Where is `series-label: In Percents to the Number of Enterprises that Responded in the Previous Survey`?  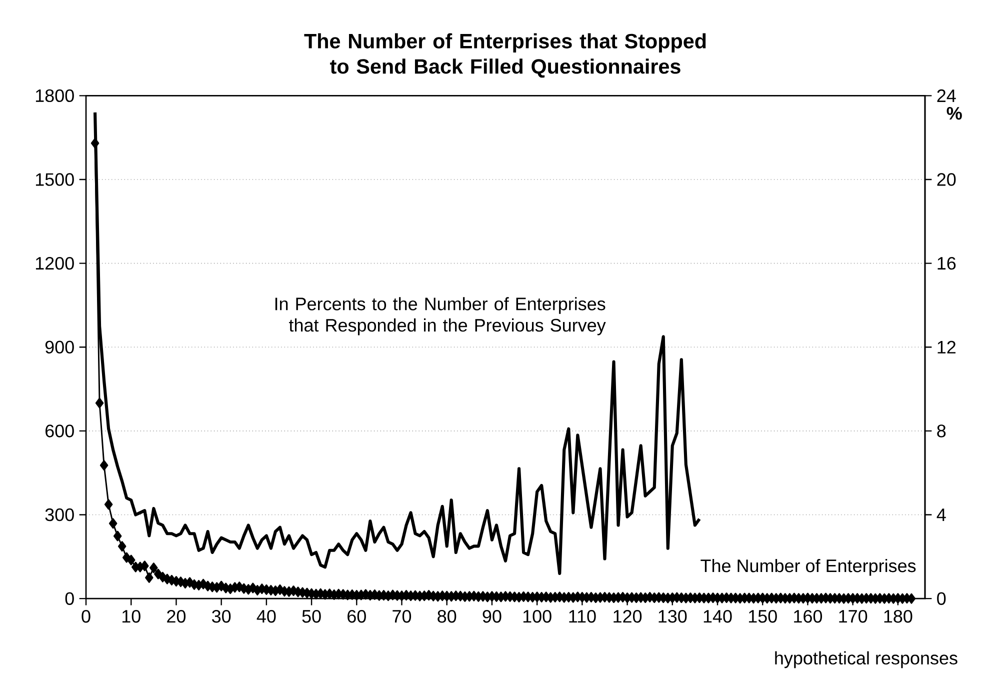
series-label: In Percents to the Number of Enterprises that Responded in the Previous Survey is located at coordinates (440, 316).